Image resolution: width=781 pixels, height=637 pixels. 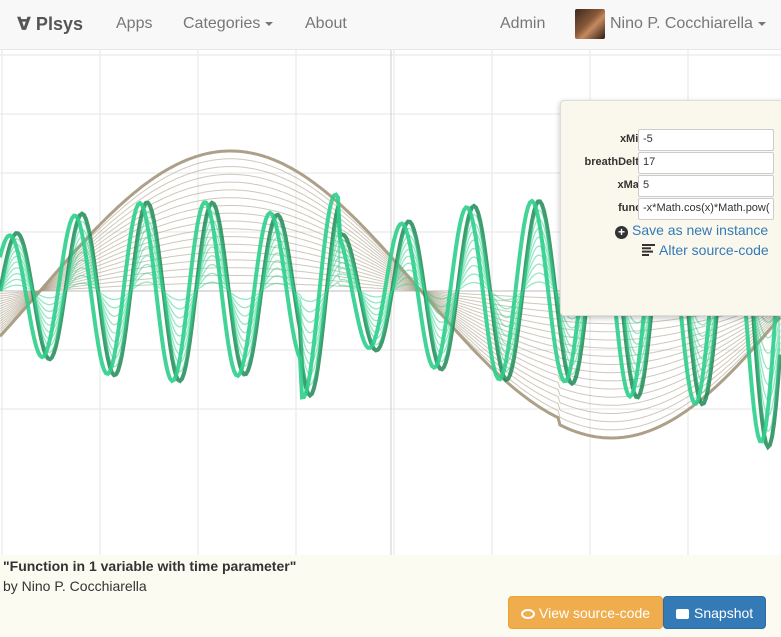 What do you see at coordinates (724, 613) in the screenshot?
I see `snapshot-label: Snapshot` at bounding box center [724, 613].